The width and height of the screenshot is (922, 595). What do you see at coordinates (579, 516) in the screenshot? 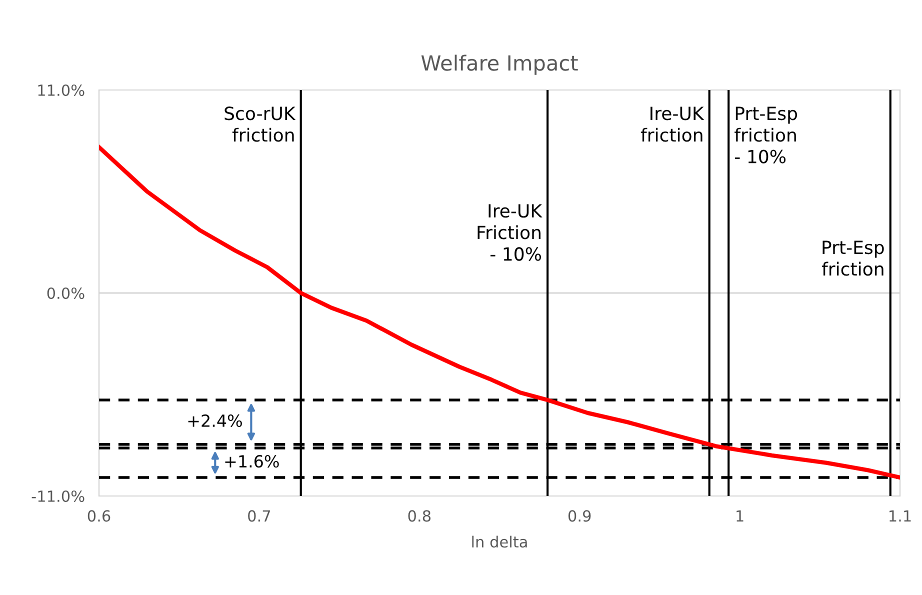
I see `x-tick-label: 0.9` at bounding box center [579, 516].